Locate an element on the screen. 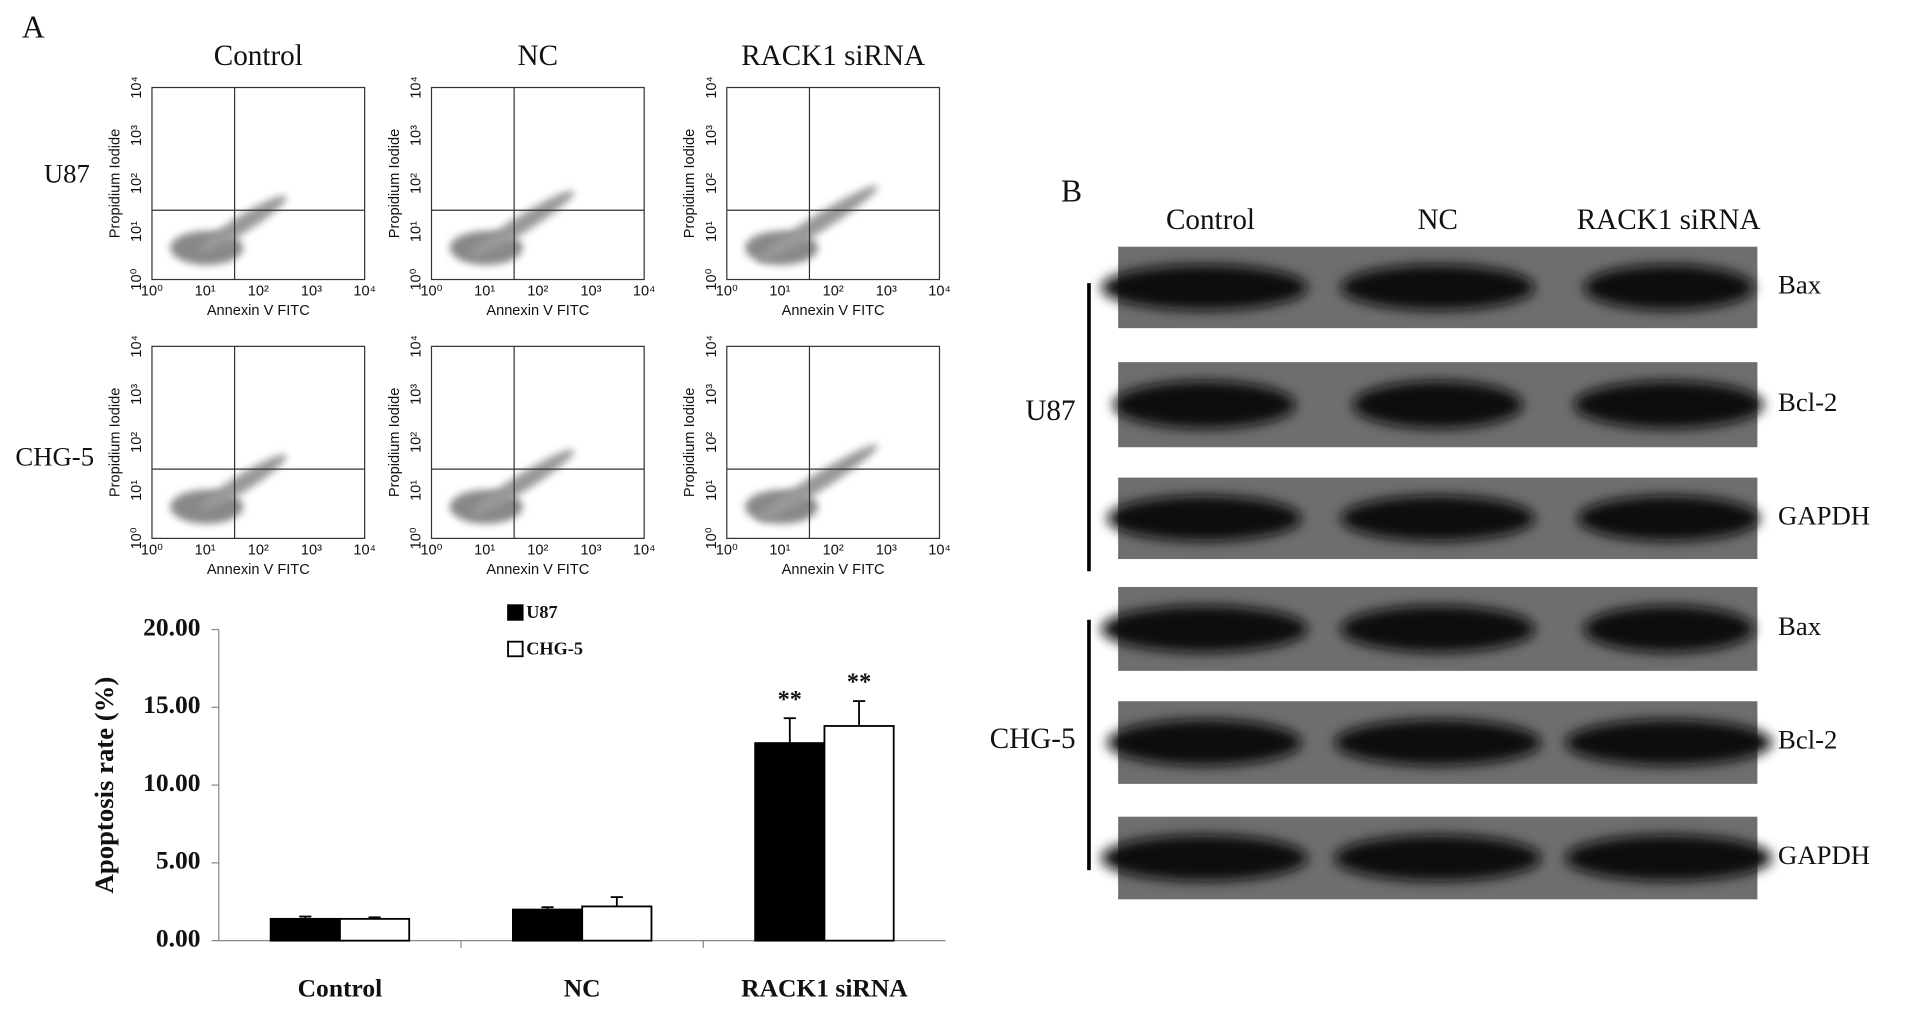 The height and width of the screenshot is (1016, 1913). column-title: RACK1 siRNA is located at coordinates (1669, 220).